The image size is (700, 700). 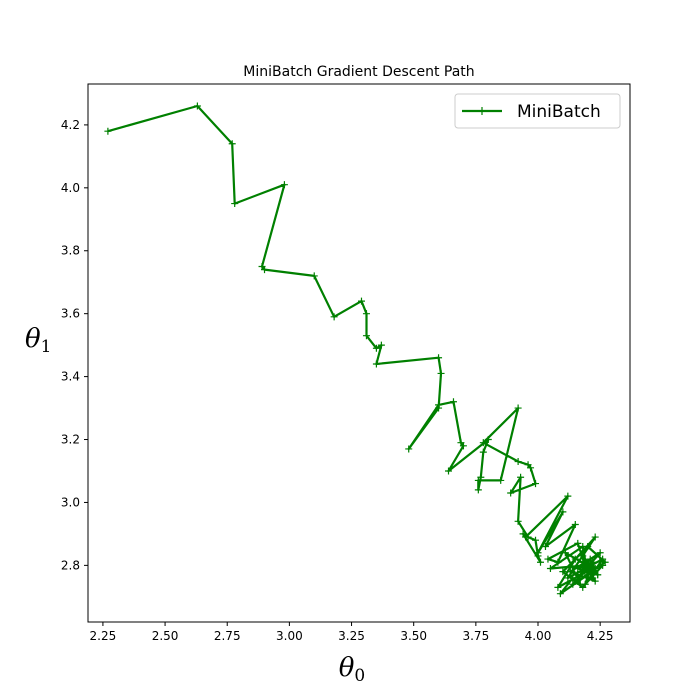 What do you see at coordinates (70, 251) in the screenshot?
I see `y-tick-label: 3.8` at bounding box center [70, 251].